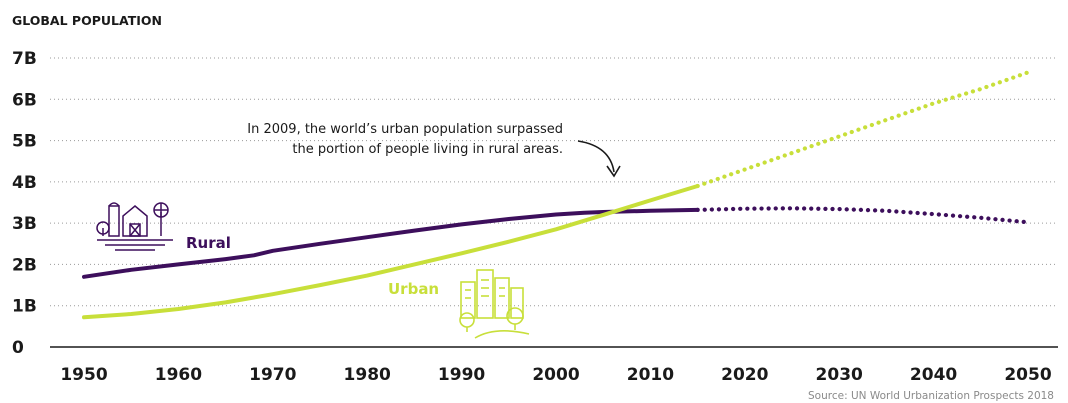  What do you see at coordinates (1027, 375) in the screenshot?
I see `x-tick-label: 2050` at bounding box center [1027, 375].